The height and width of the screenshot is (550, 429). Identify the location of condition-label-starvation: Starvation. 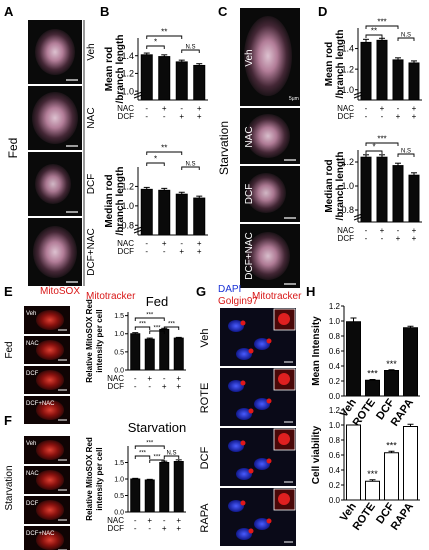
(224, 148).